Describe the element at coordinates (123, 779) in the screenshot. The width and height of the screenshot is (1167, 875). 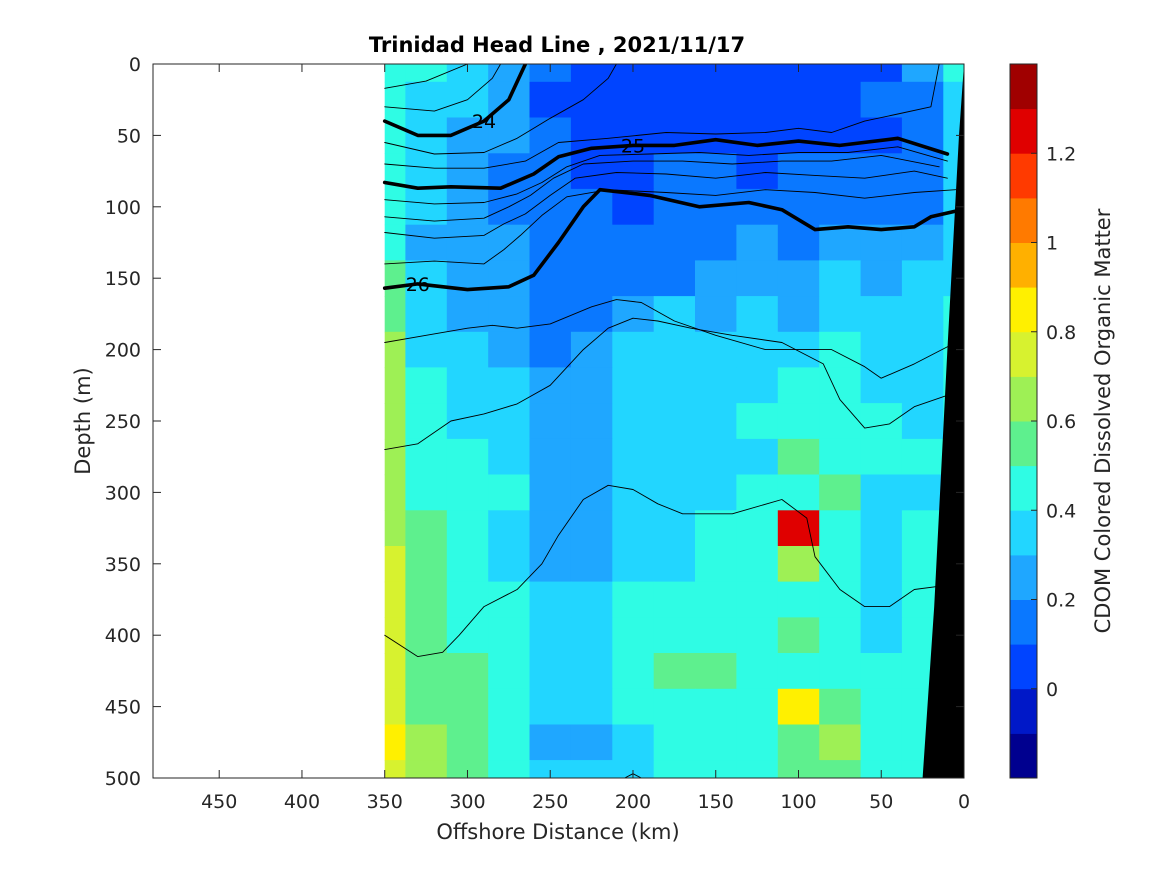
I see `y-tick-label: 500` at that location.